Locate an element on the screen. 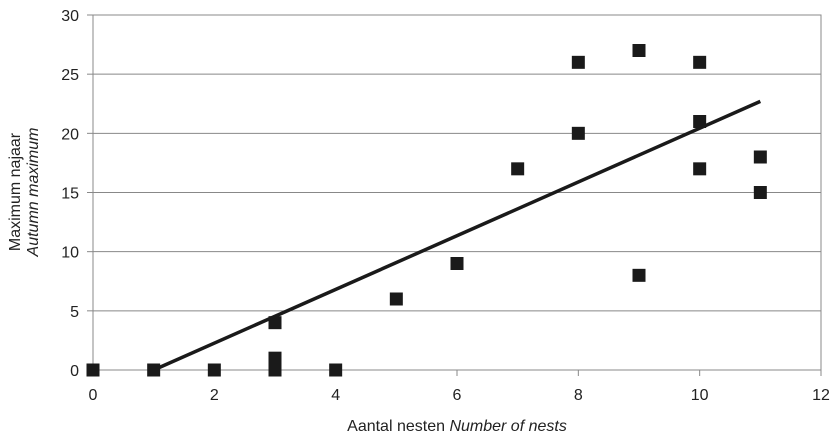  y-tick-label: 15 is located at coordinates (70, 194).